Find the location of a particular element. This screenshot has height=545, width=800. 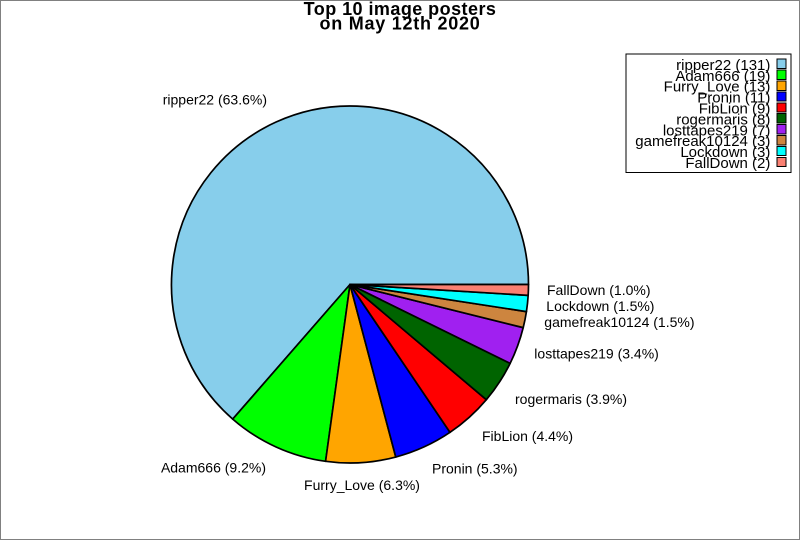

svg-text: gamefreak10124 (1.5%) is located at coordinates (619, 322).